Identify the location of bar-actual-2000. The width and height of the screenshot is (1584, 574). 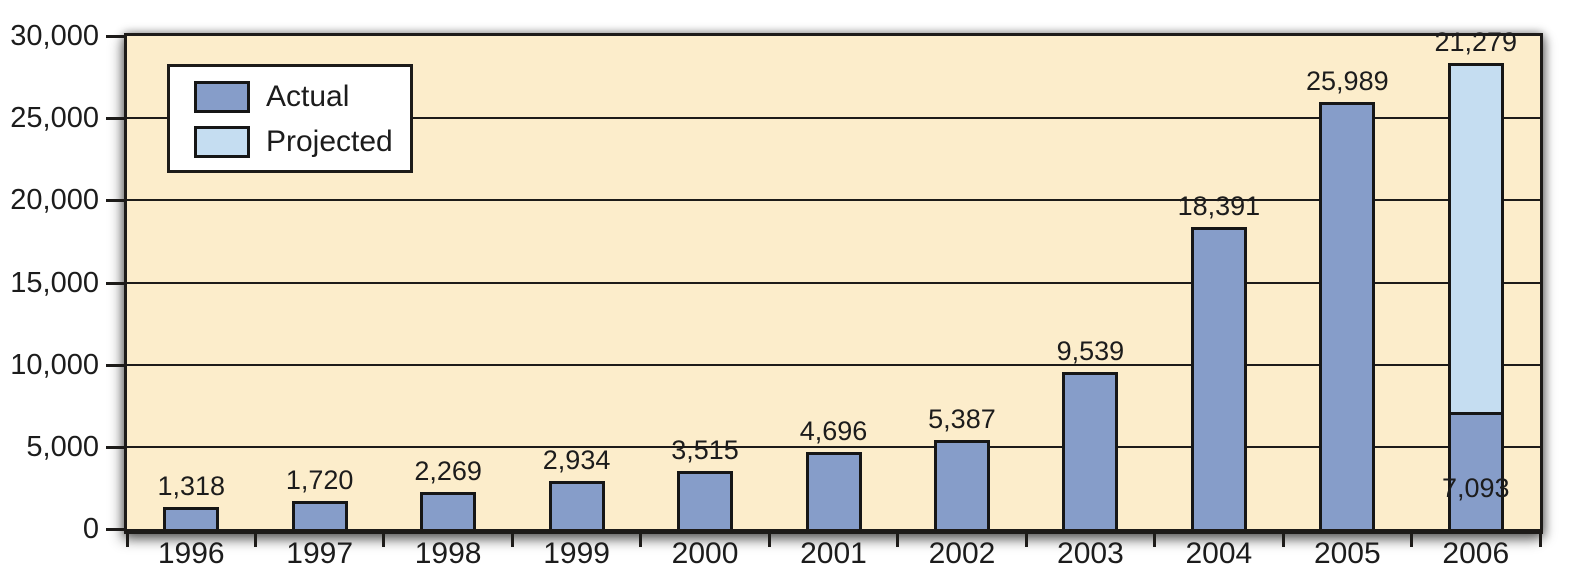
(705, 500).